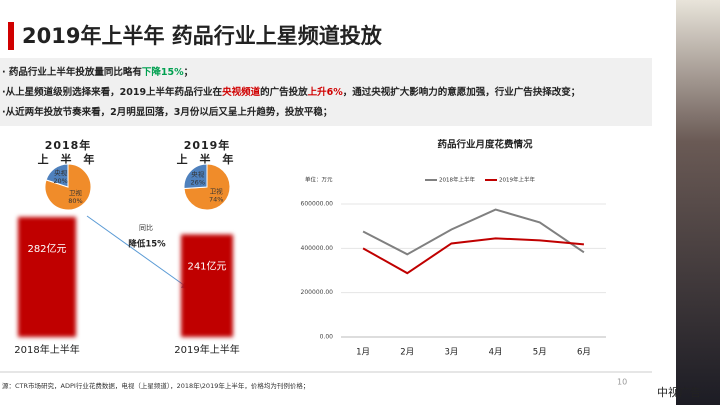 This screenshot has height=405, width=720. What do you see at coordinates (241, 92) in the screenshot?
I see `bullet-segment: 央视频道` at bounding box center [241, 92].